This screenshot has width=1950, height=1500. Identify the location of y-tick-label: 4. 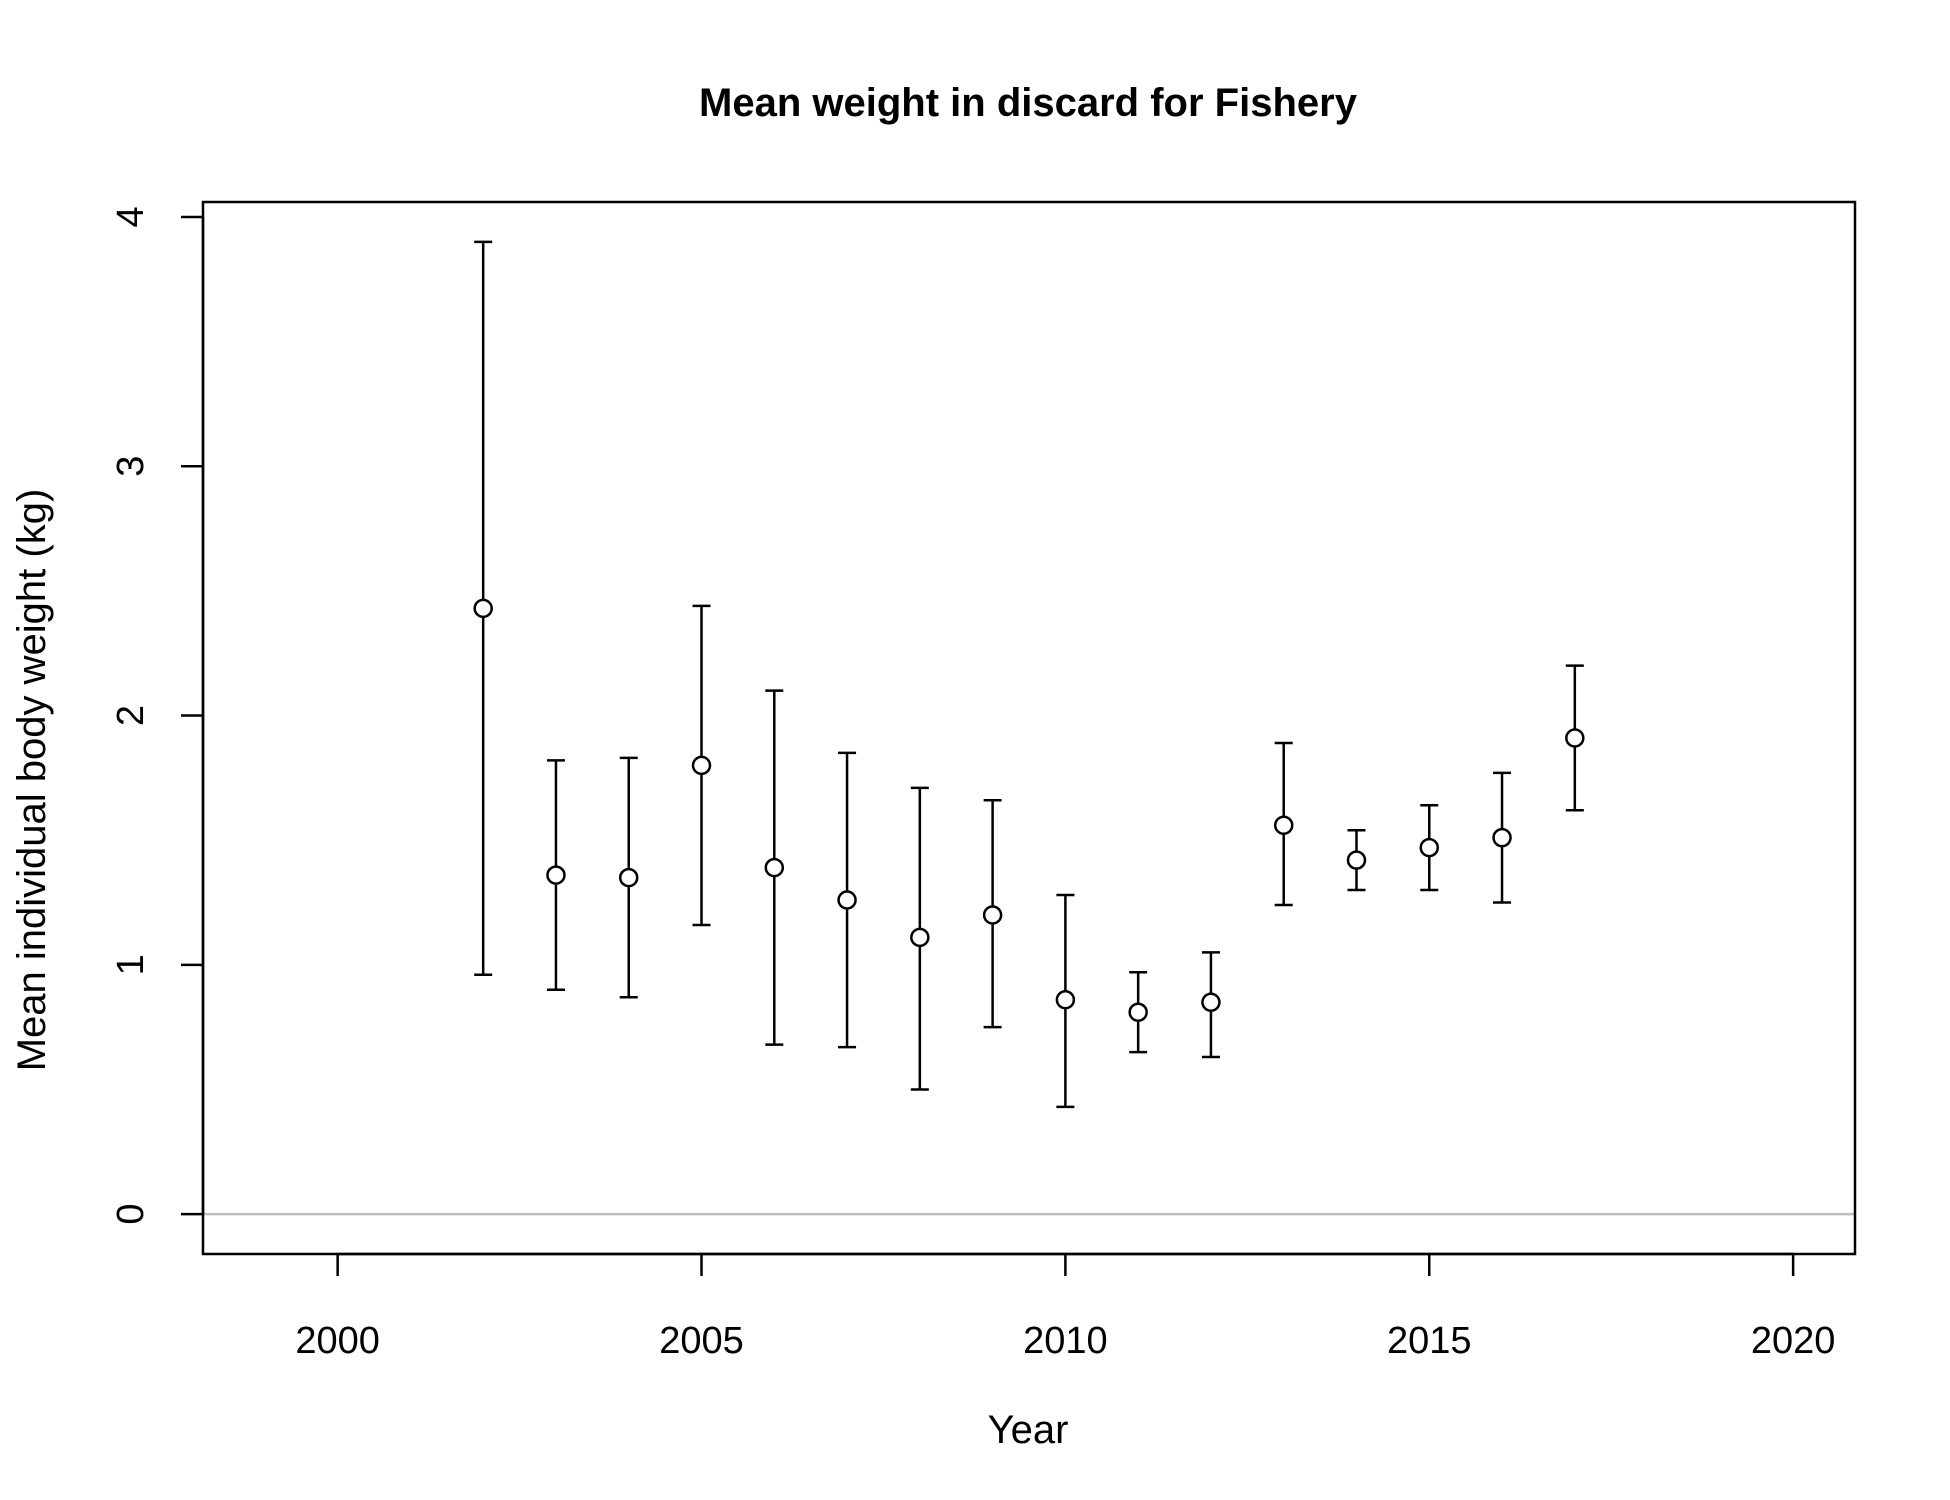
(131, 216).